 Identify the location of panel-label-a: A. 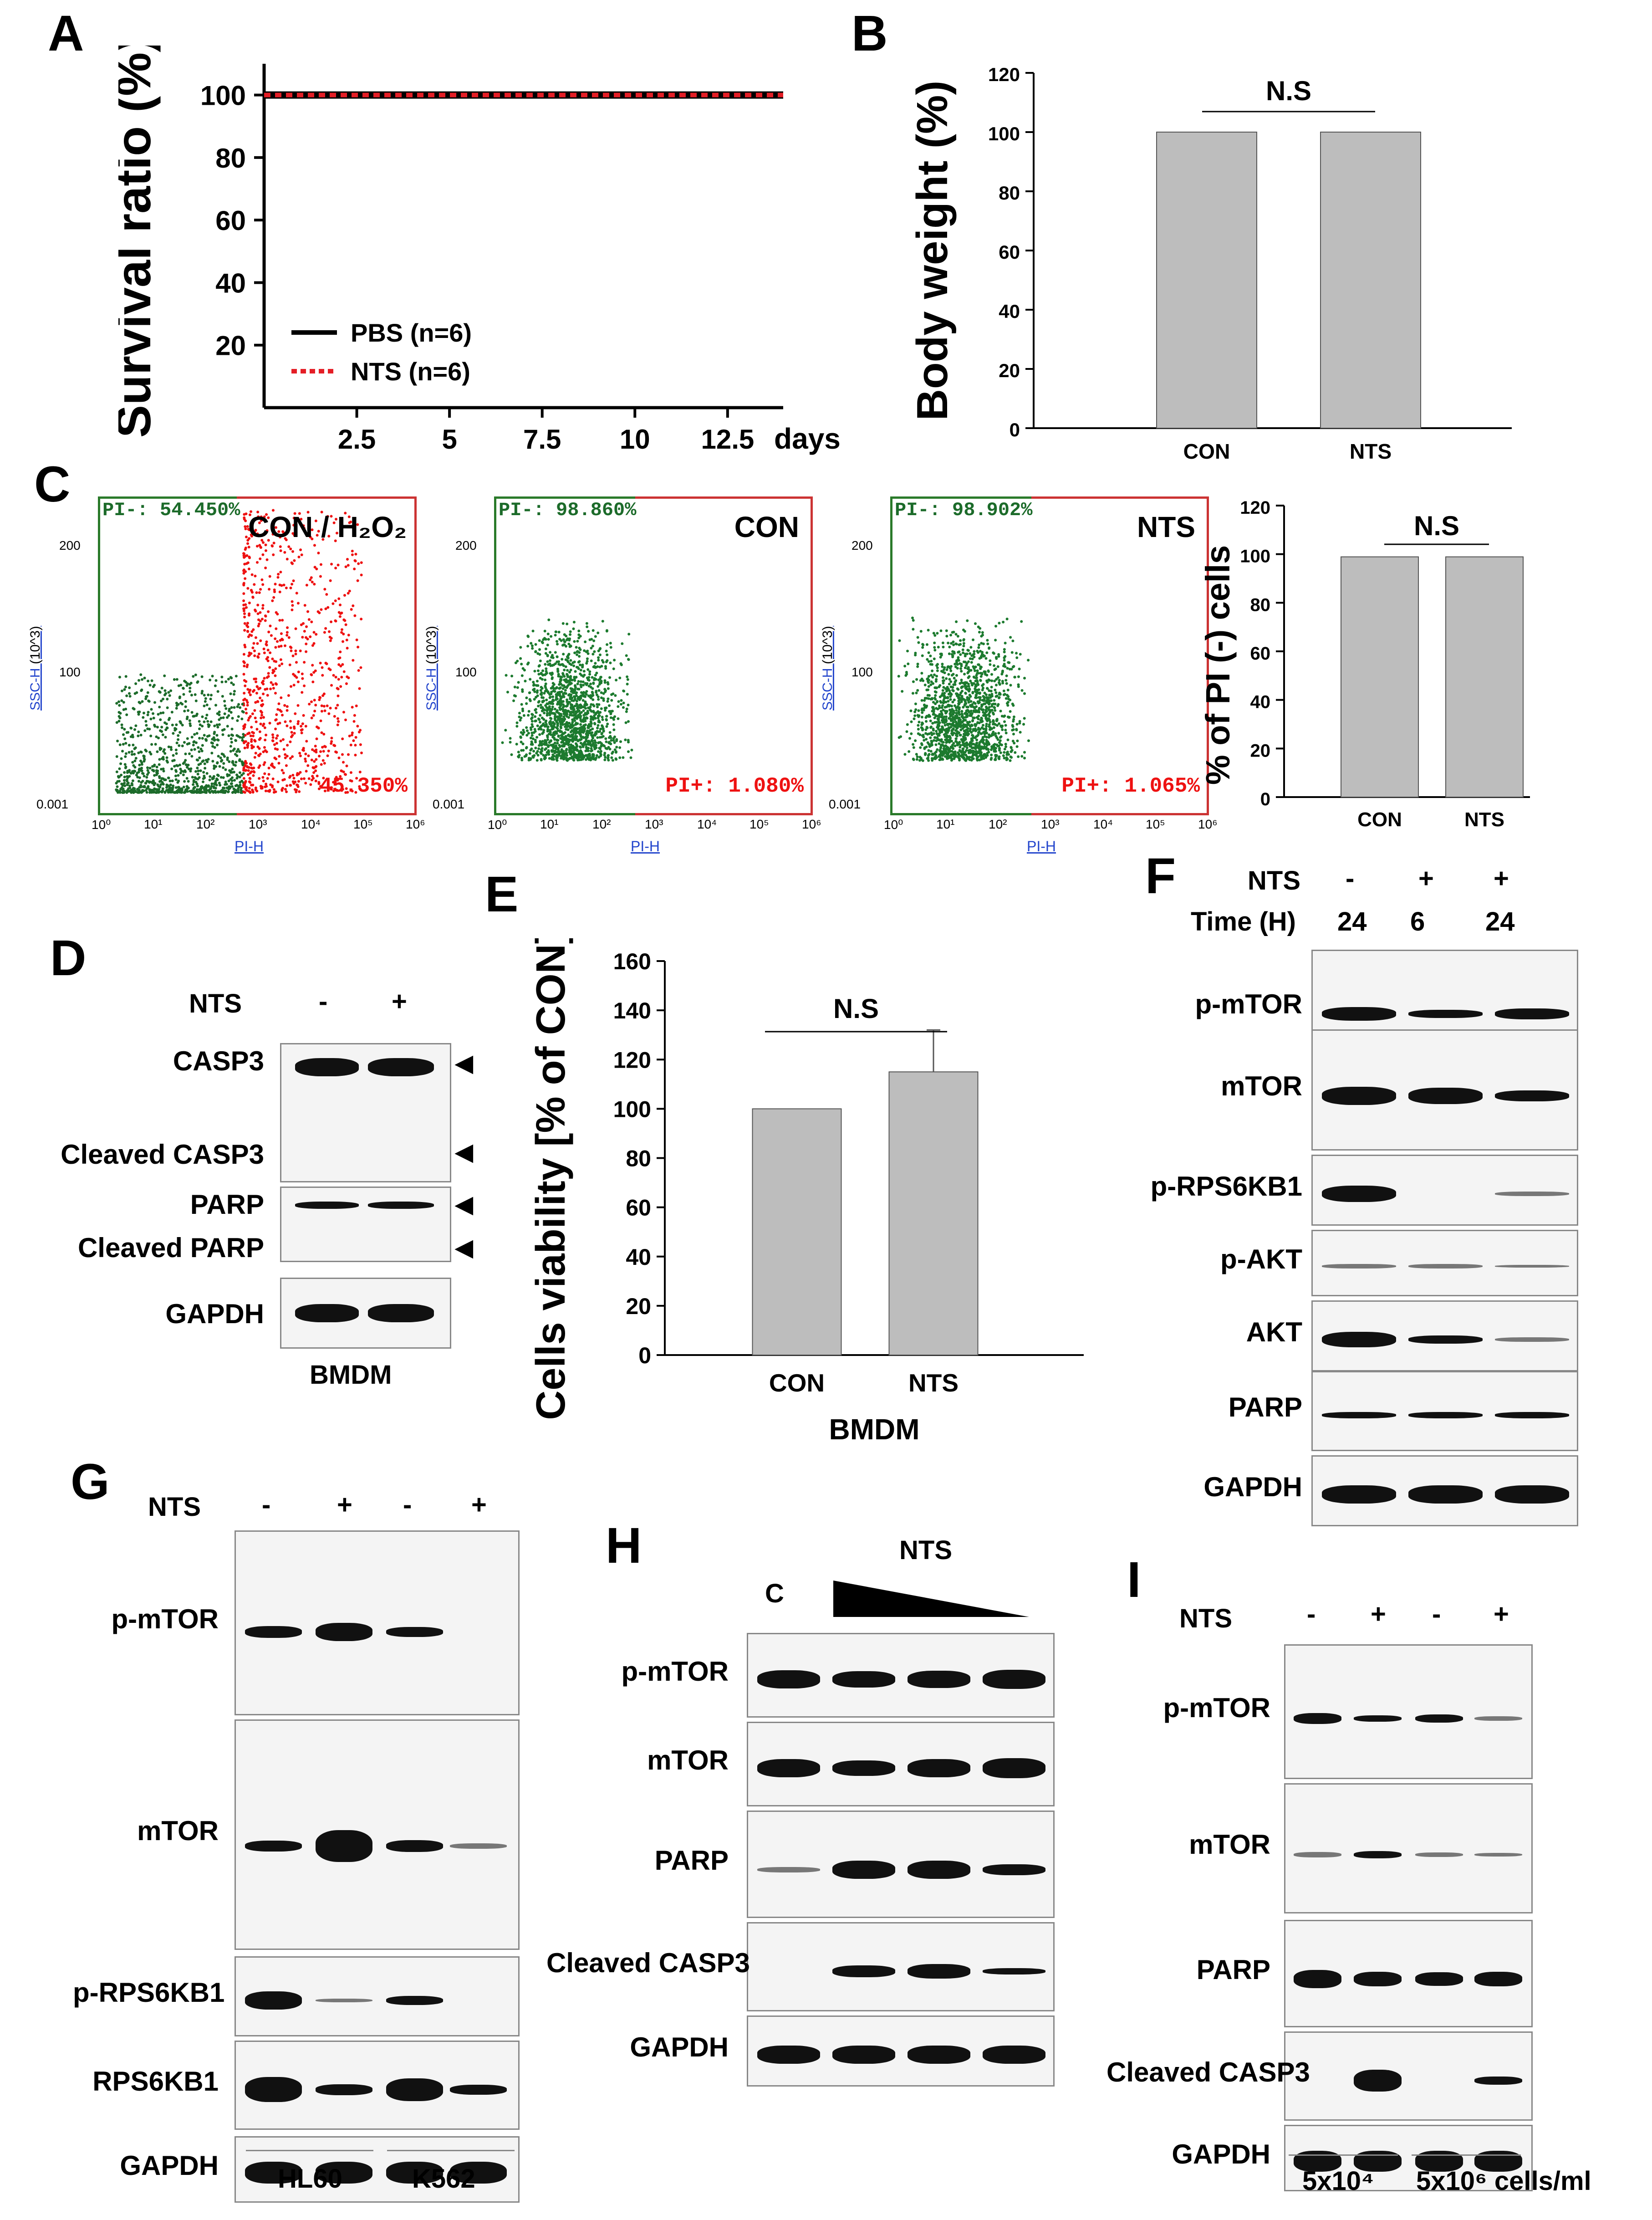
(66, 33).